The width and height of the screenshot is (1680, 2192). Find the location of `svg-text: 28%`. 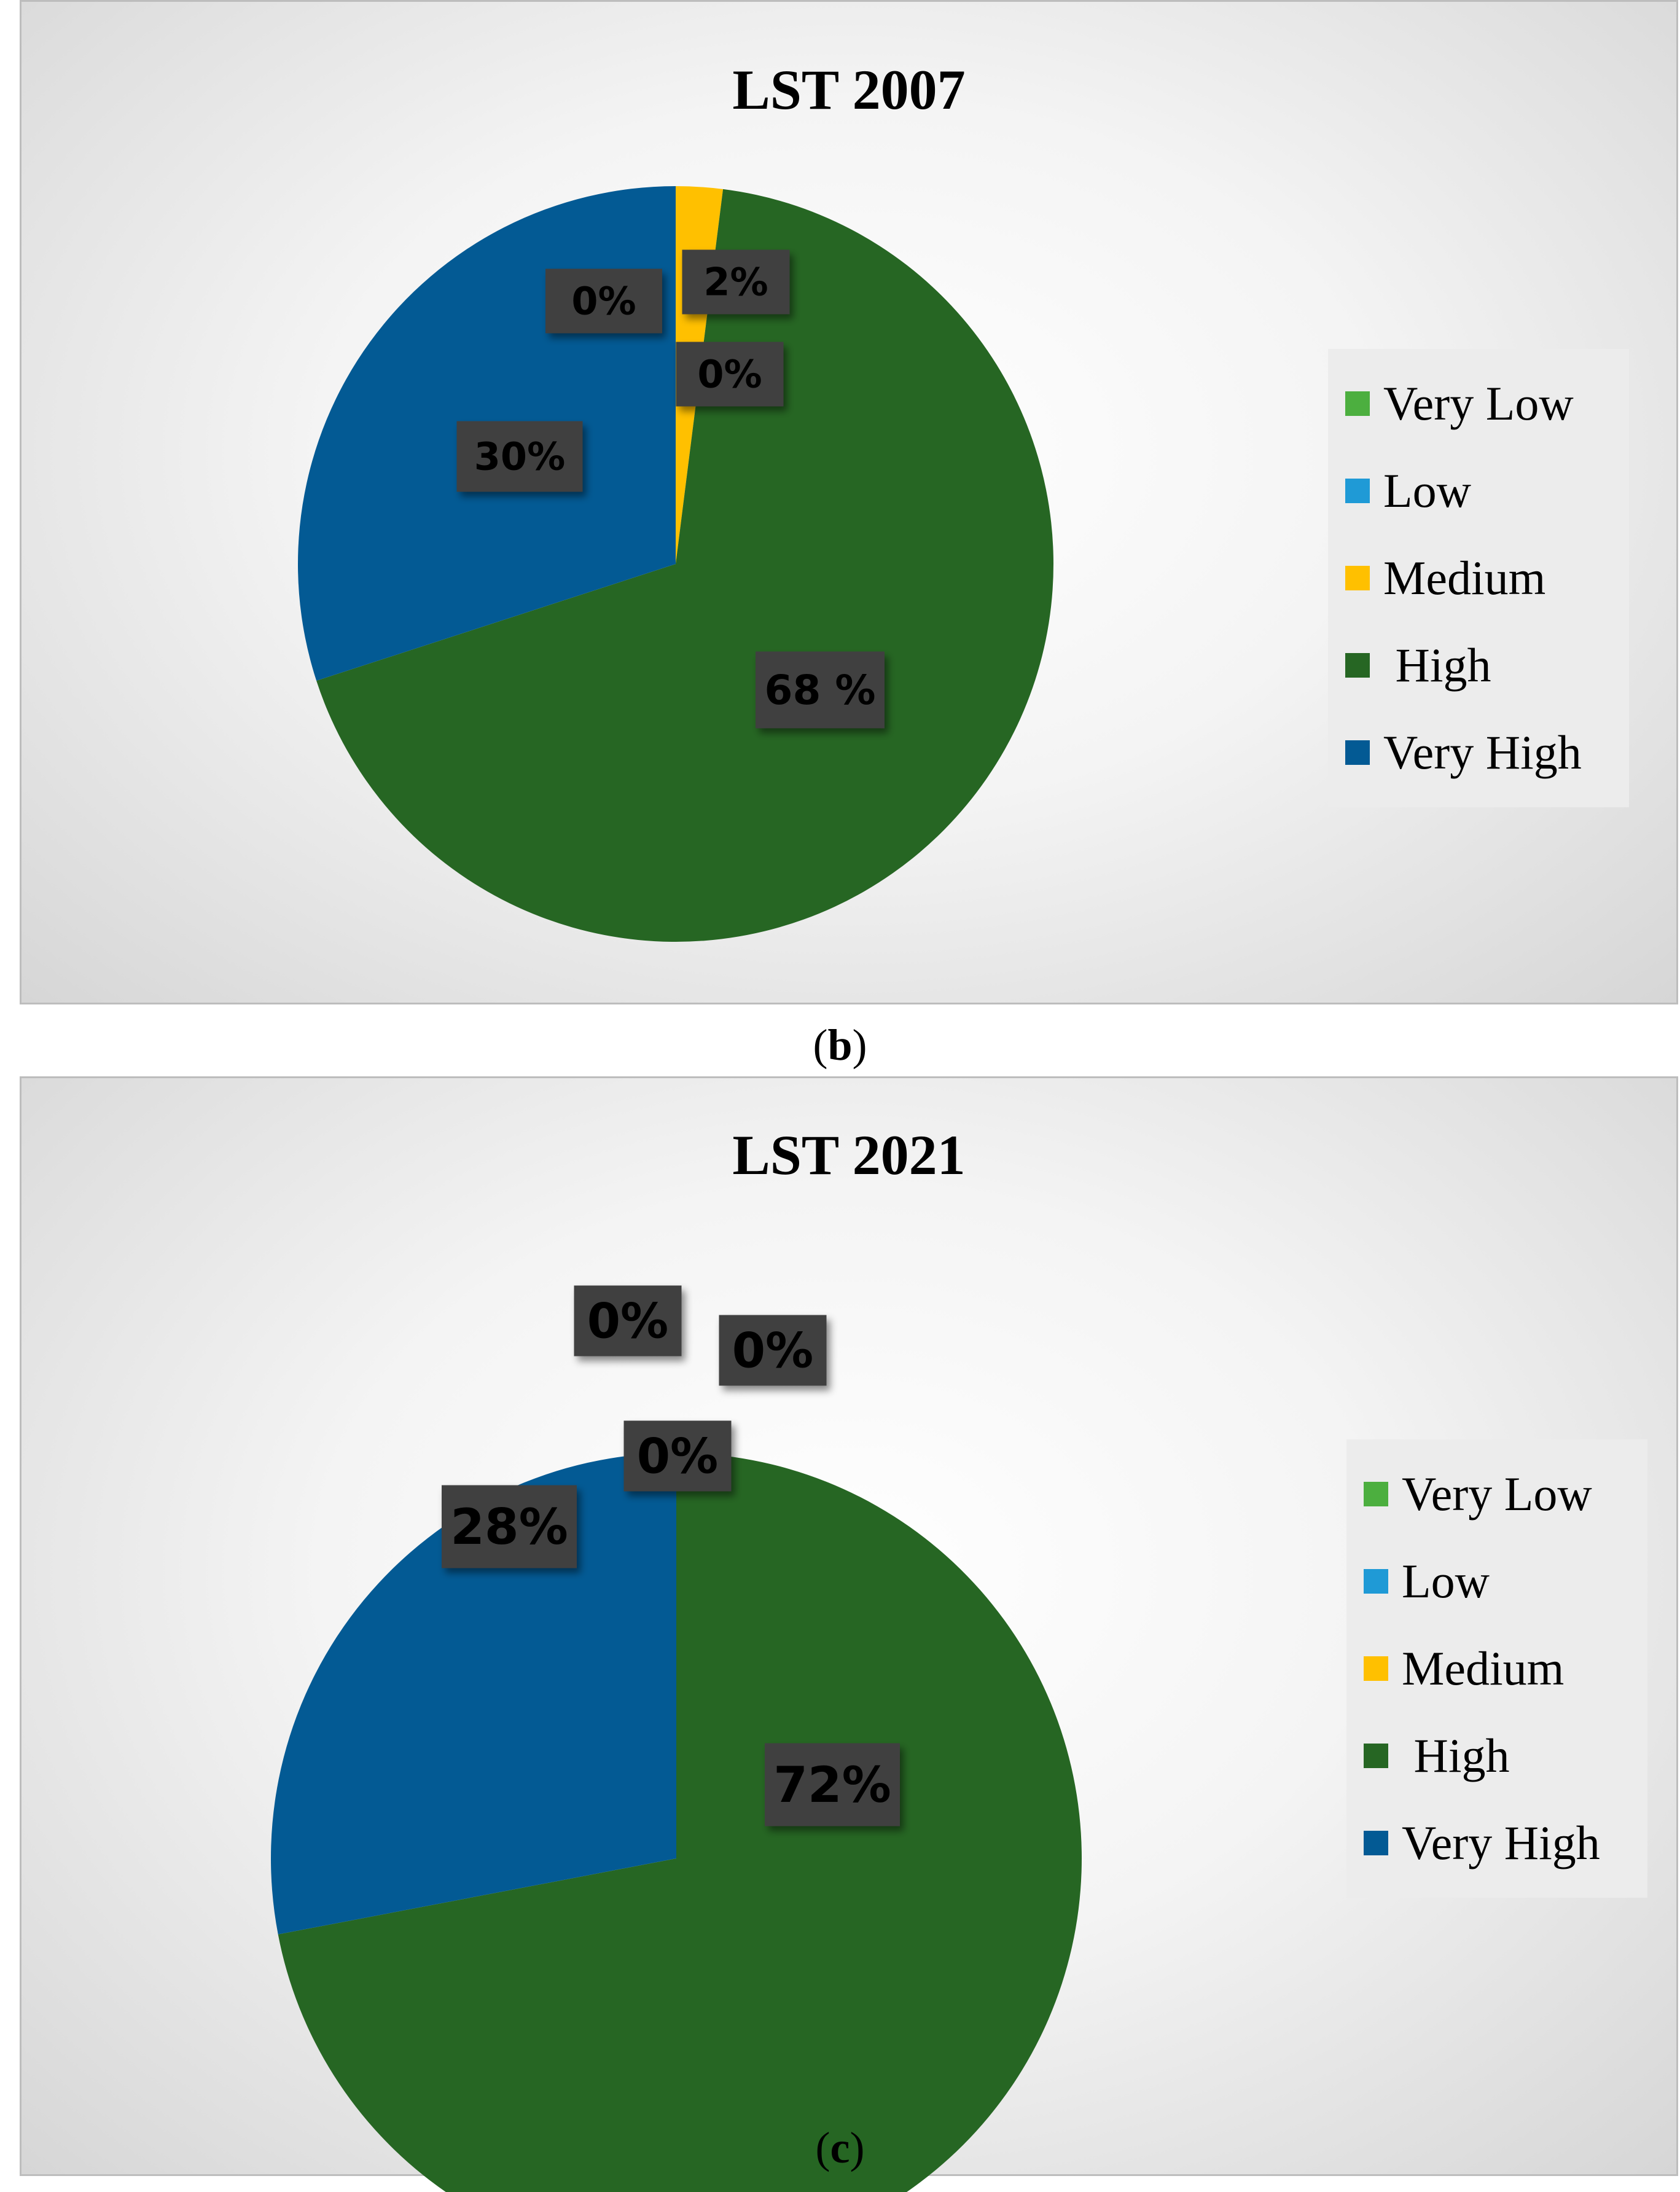

svg-text: 28% is located at coordinates (509, 1527).